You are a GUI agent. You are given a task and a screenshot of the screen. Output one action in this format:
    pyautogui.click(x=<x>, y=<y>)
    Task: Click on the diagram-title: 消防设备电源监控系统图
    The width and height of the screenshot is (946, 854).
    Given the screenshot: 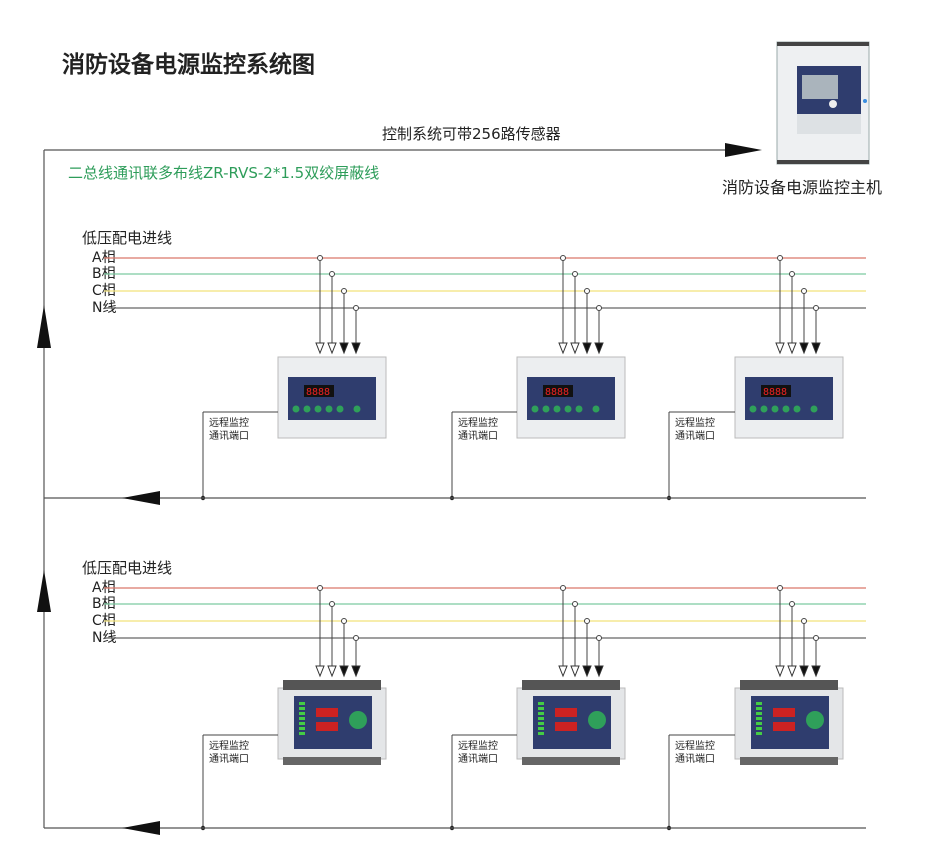 What is the action you would take?
    pyautogui.click(x=188, y=64)
    